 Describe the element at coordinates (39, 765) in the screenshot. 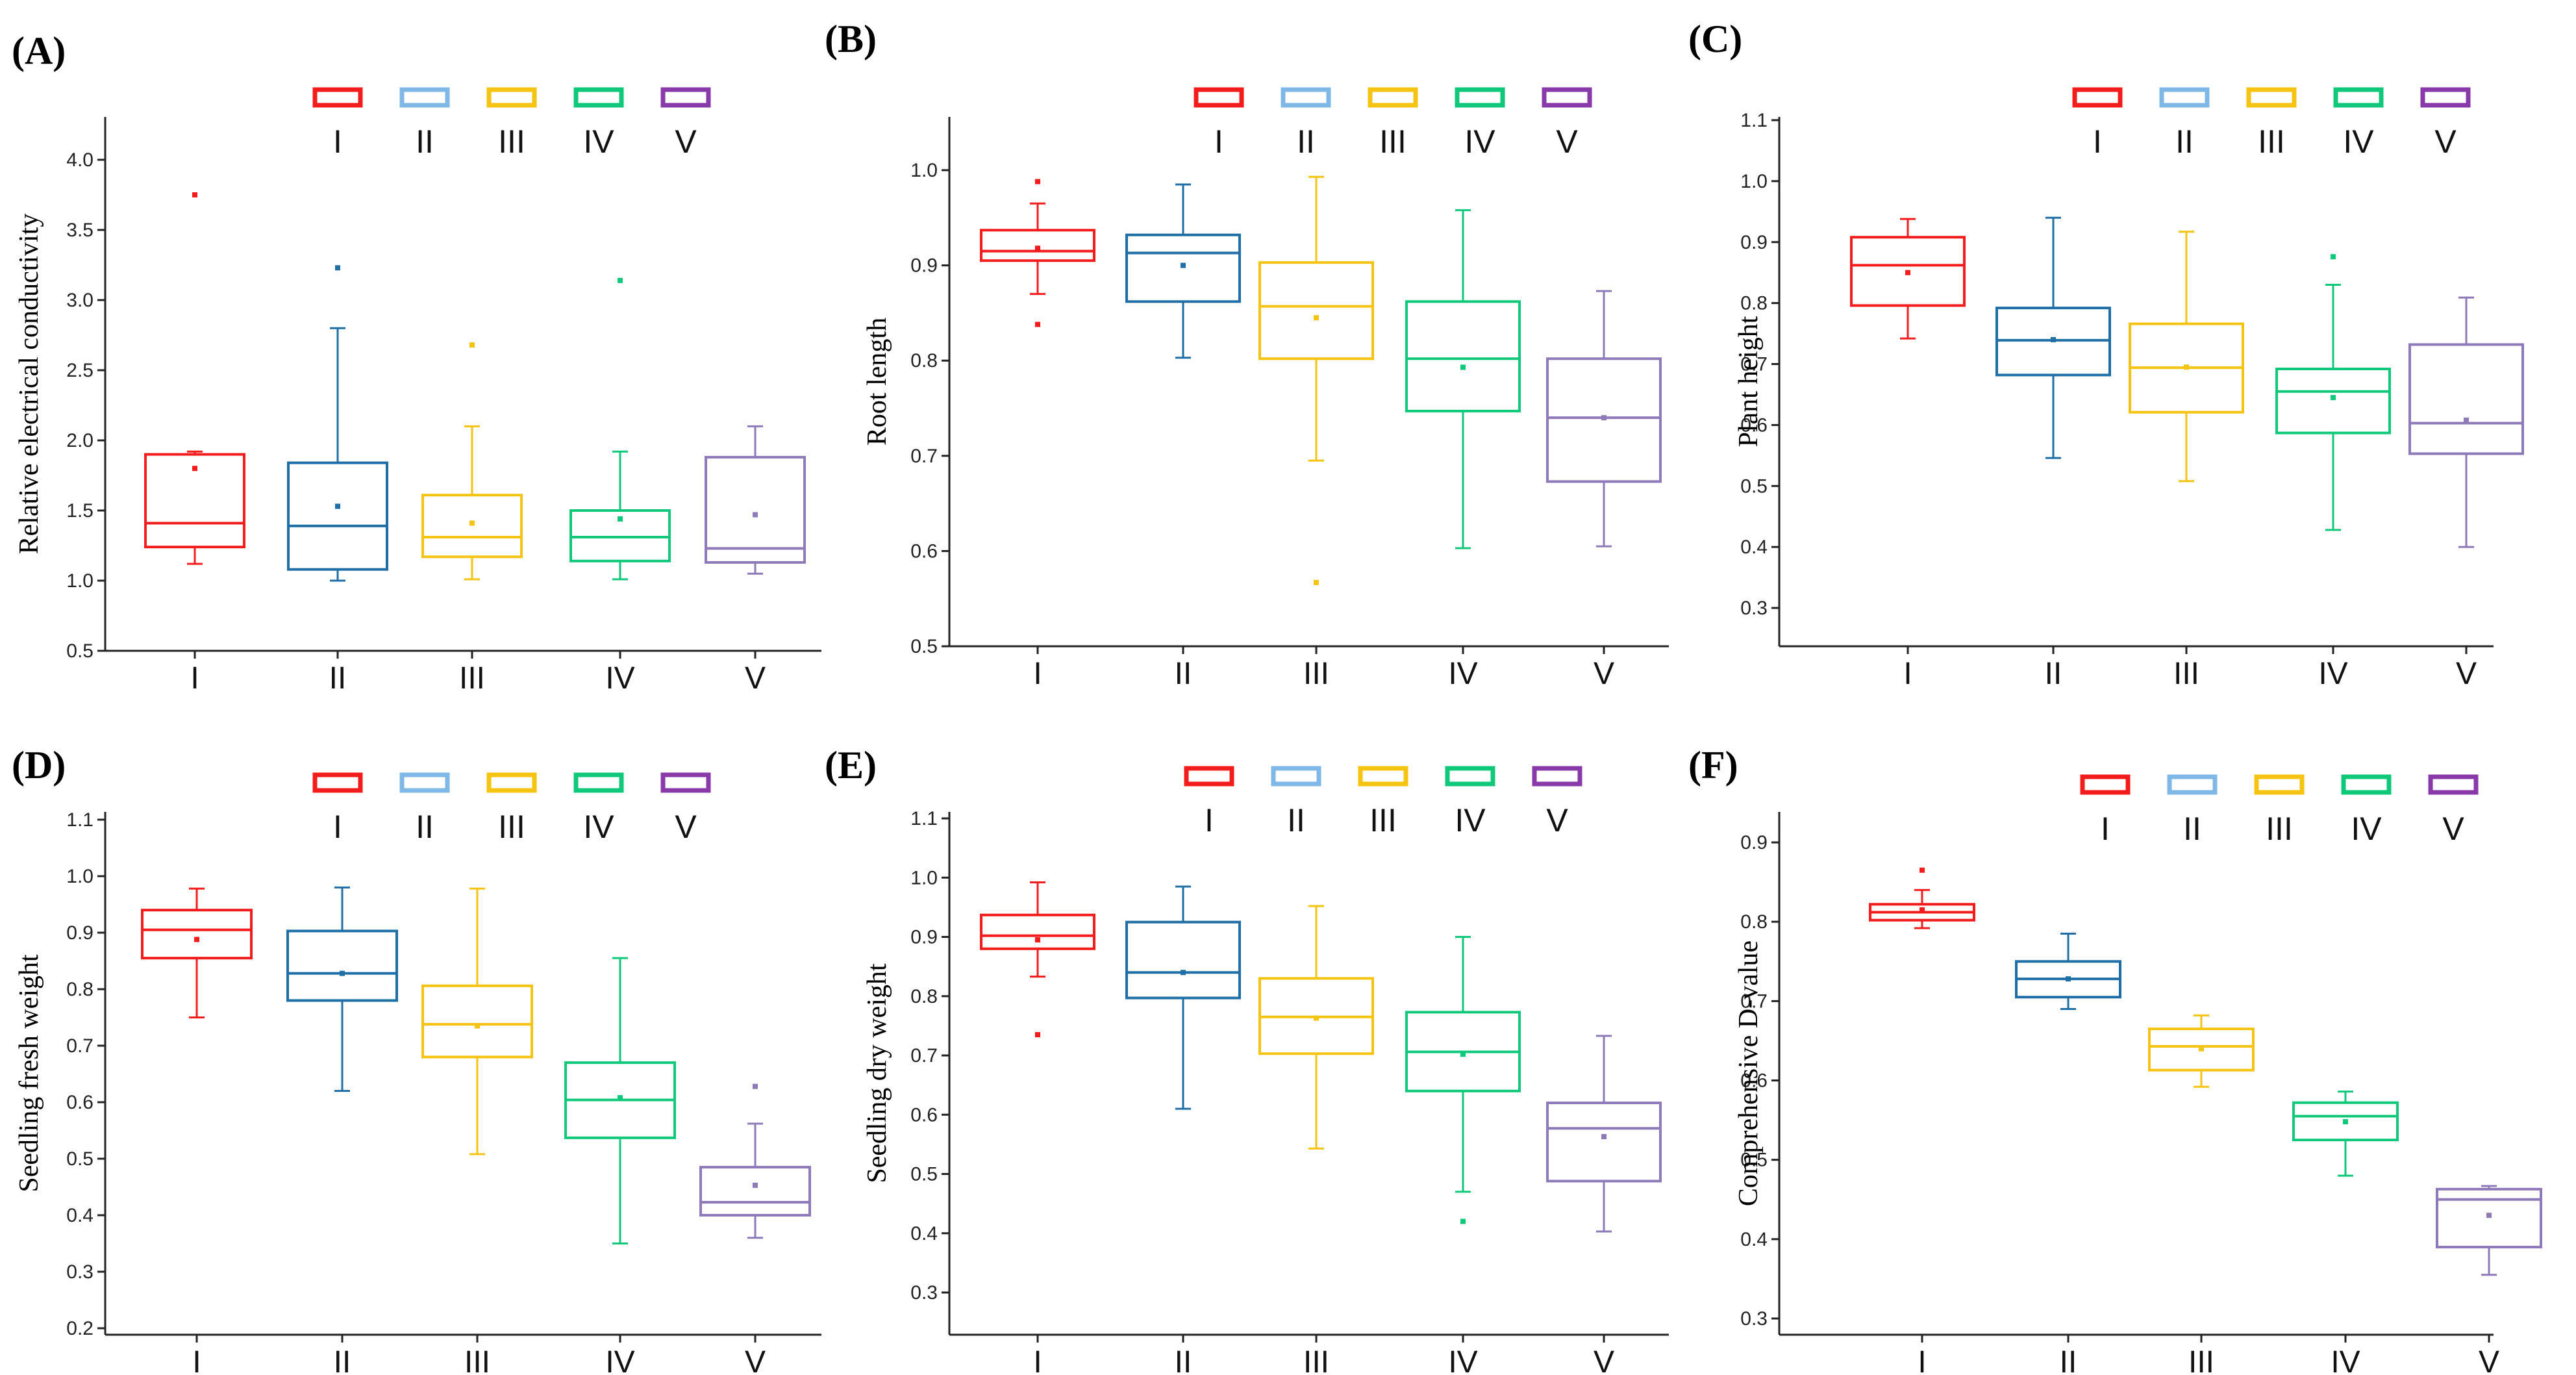

I see `panel-label: (D)` at that location.